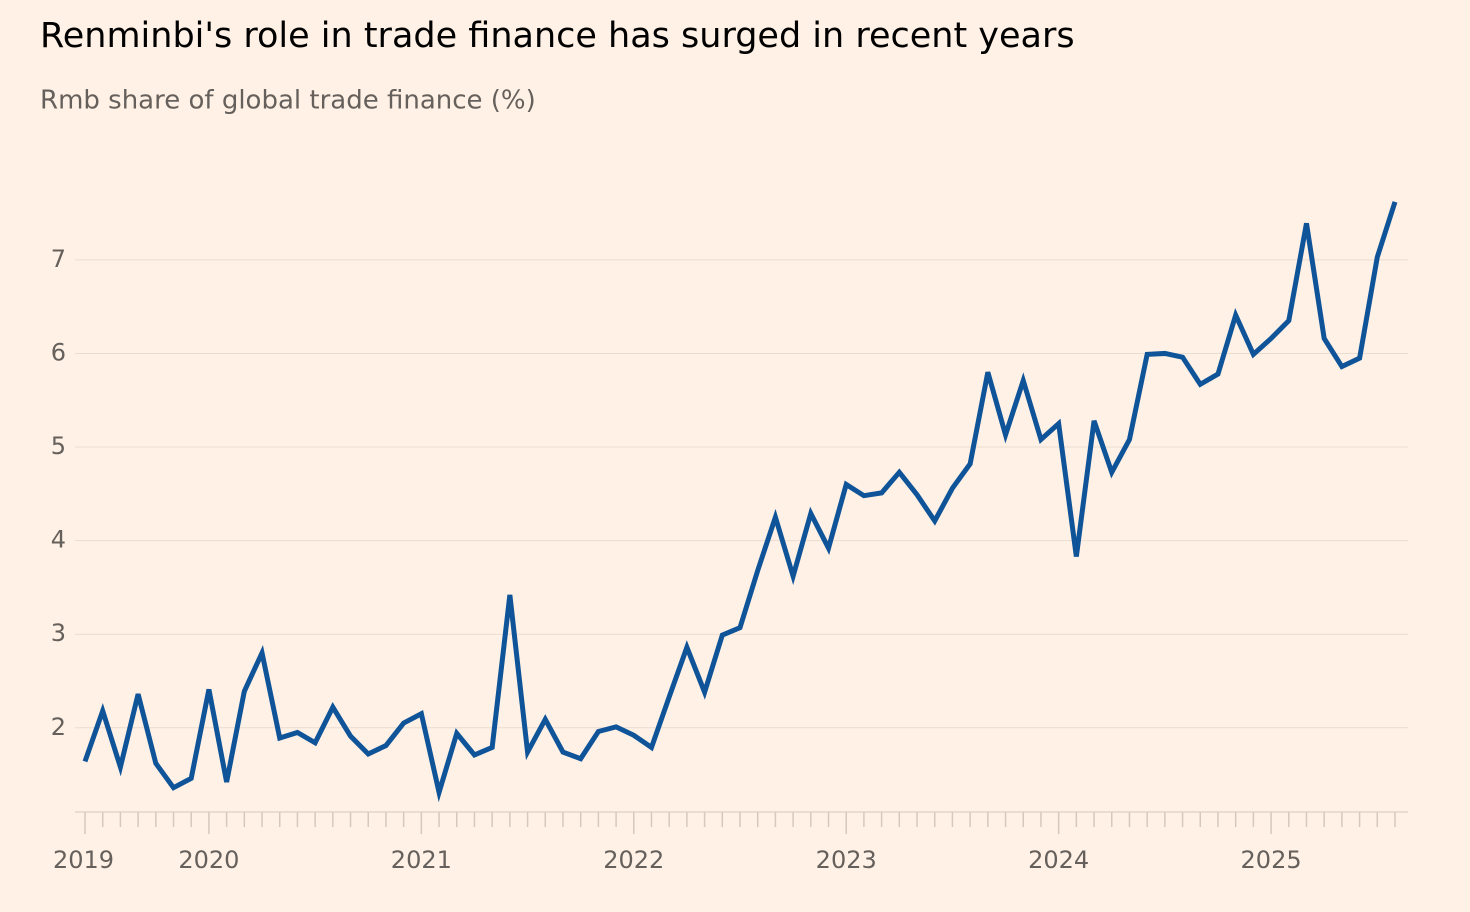 The height and width of the screenshot is (912, 1470). Describe the element at coordinates (846, 860) in the screenshot. I see `x-tick-label: 2023` at that location.